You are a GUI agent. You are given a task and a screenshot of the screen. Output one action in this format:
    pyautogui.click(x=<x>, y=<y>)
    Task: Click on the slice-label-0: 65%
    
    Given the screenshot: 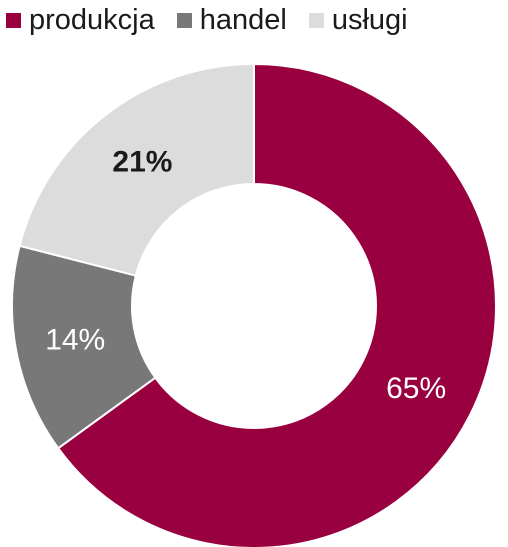 What is the action you would take?
    pyautogui.click(x=416, y=388)
    